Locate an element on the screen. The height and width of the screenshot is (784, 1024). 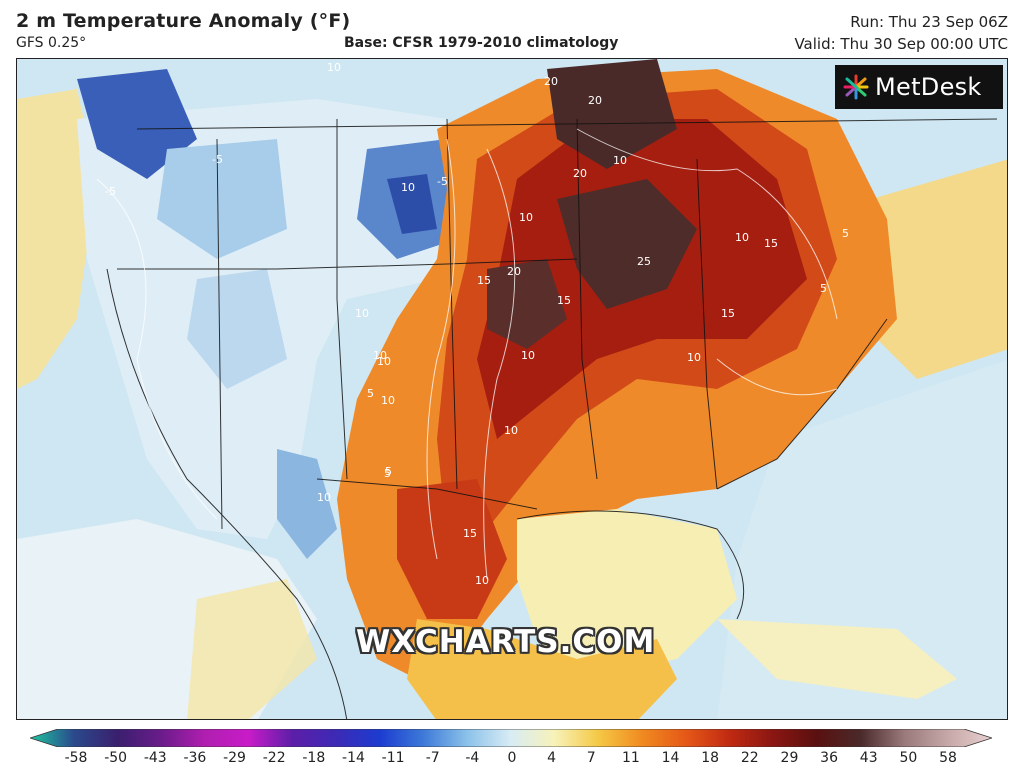
colorbar-tick-label: 0 is located at coordinates (512, 758).